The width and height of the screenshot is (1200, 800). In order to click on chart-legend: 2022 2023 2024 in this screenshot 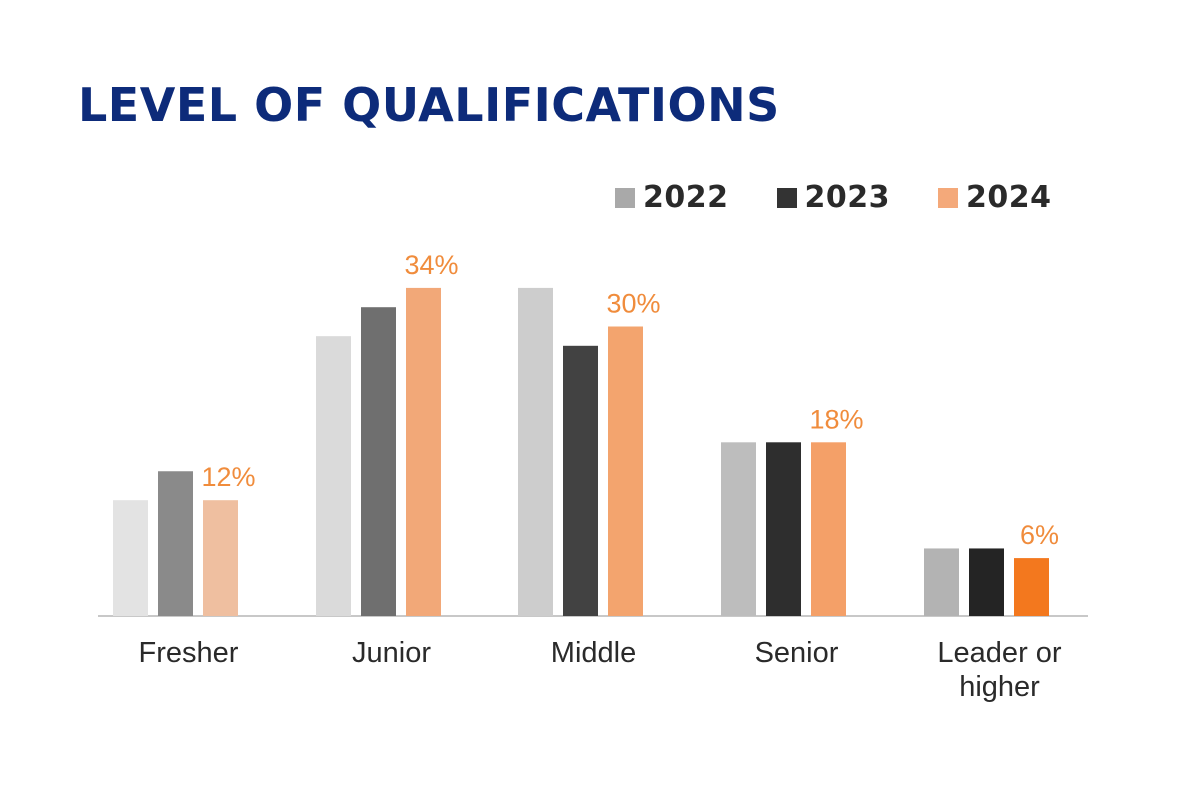, I will do `click(833, 197)`.